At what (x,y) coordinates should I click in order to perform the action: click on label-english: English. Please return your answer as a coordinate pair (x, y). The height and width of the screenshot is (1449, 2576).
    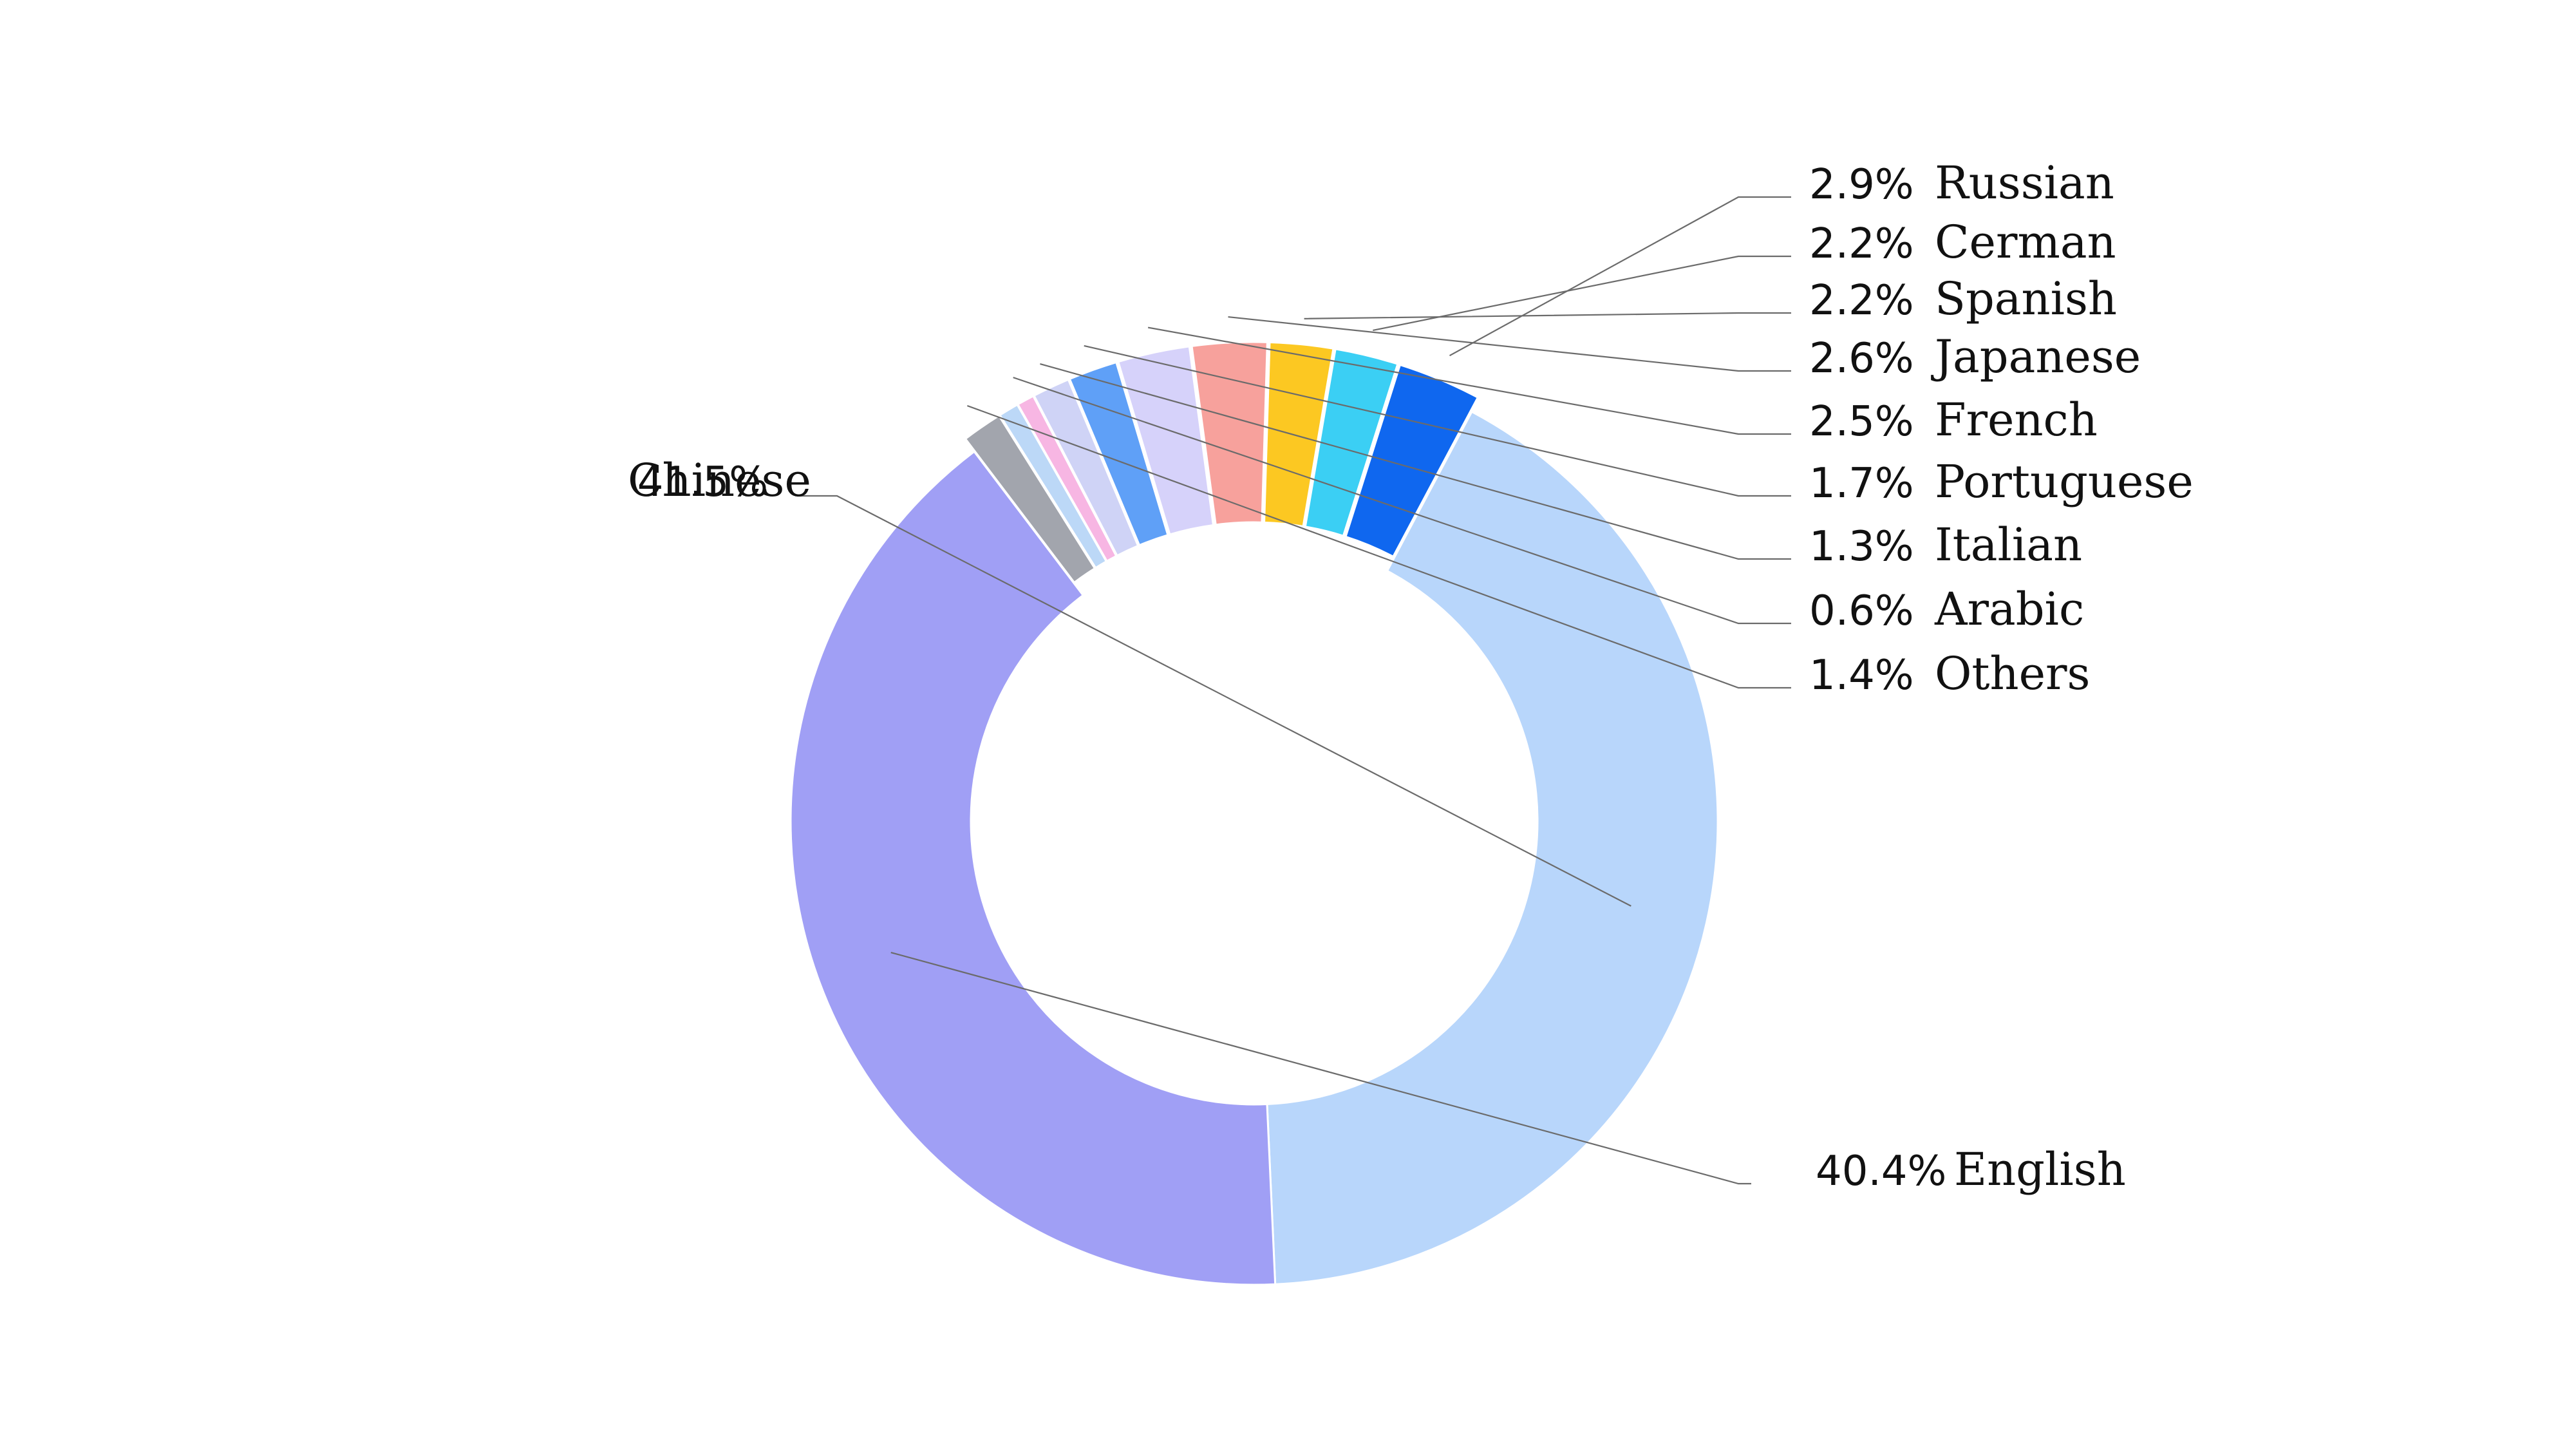
    Looking at the image, I should click on (2040, 1169).